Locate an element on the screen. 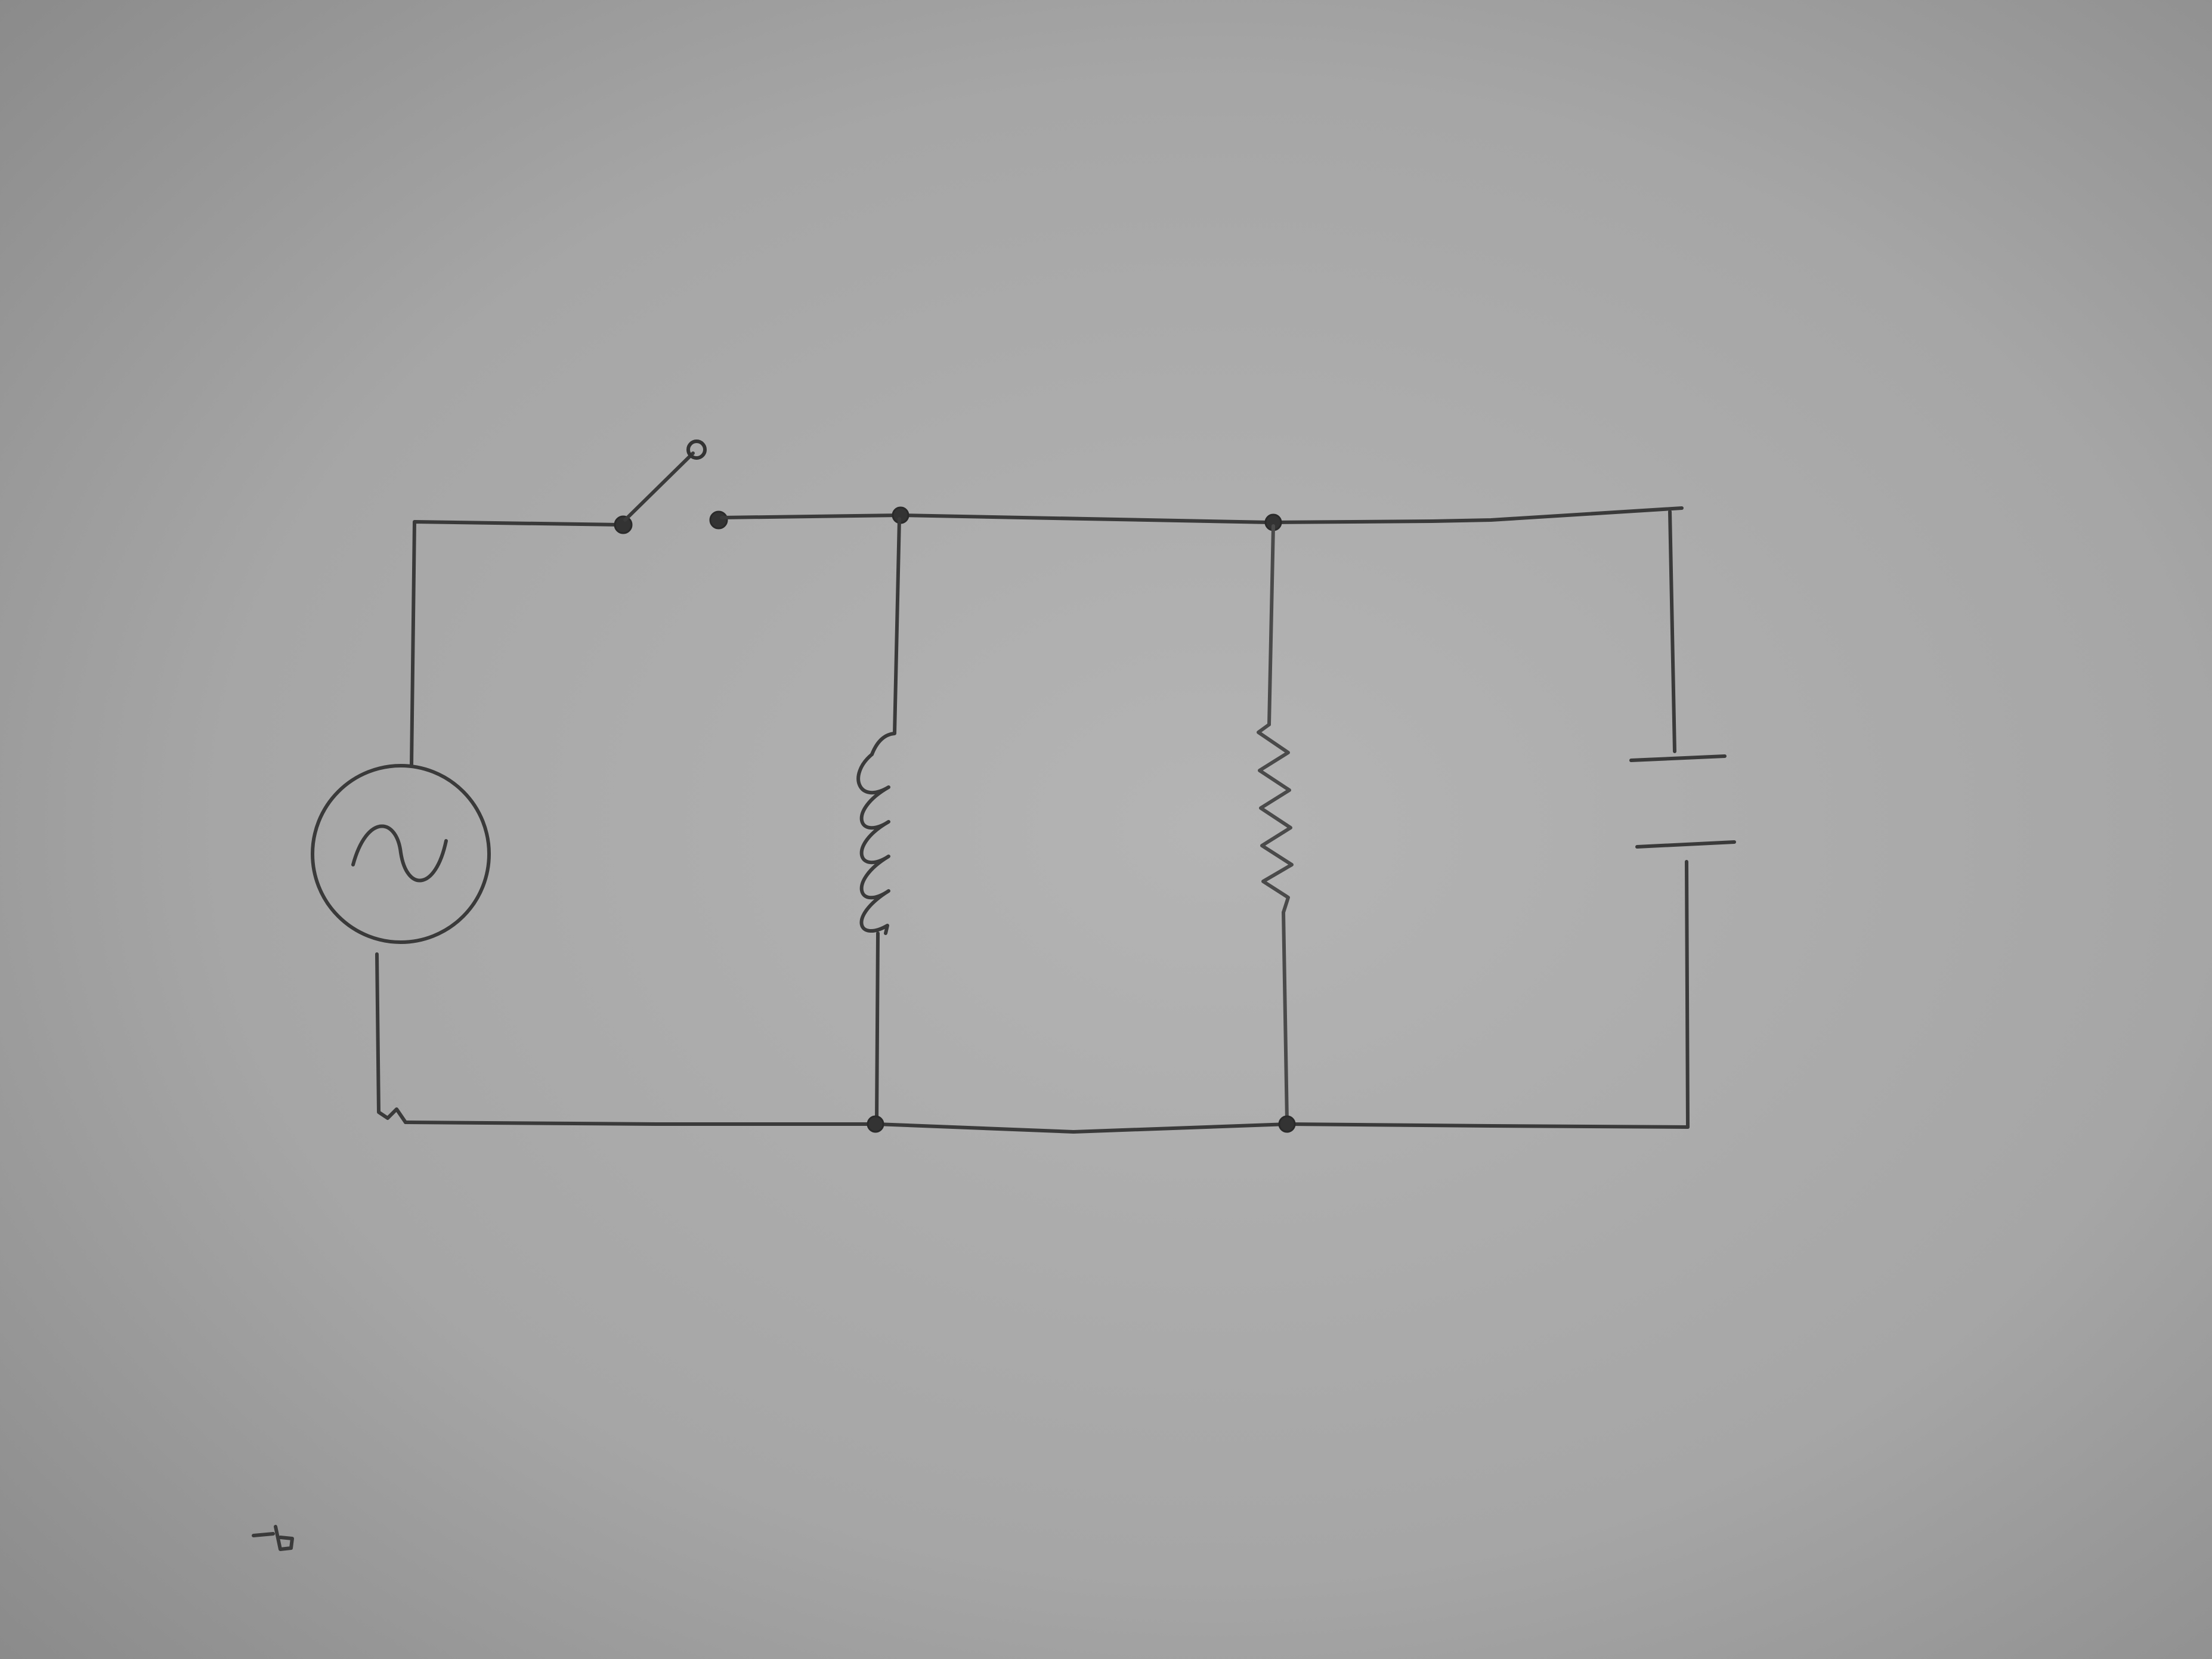 The width and height of the screenshot is (2212, 1659). switch-blade is located at coordinates (659, 486).